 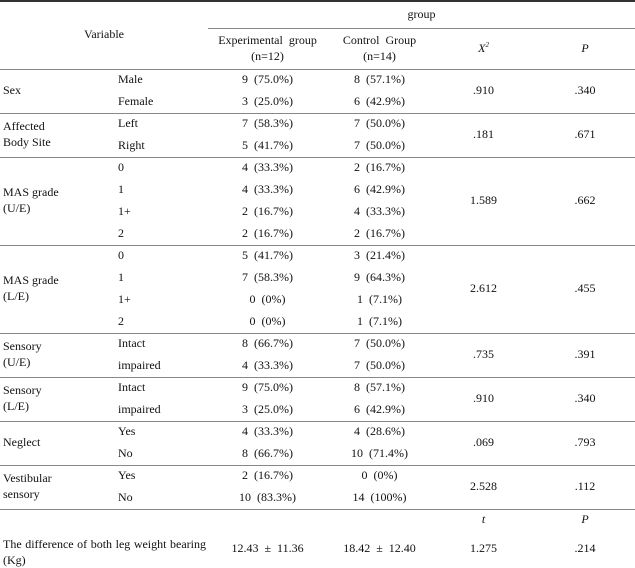 What do you see at coordinates (484, 442) in the screenshot?
I see `chi-square-value: .069` at bounding box center [484, 442].